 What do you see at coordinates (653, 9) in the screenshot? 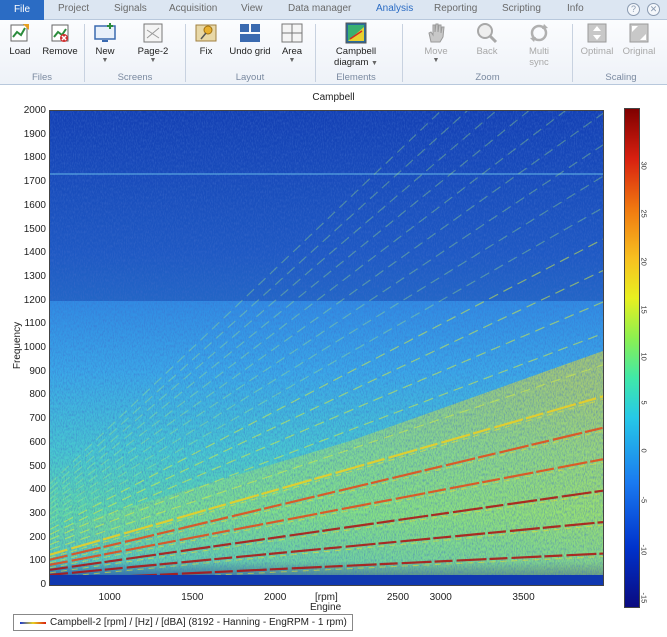
I see `close-icon: ✕` at bounding box center [653, 9].